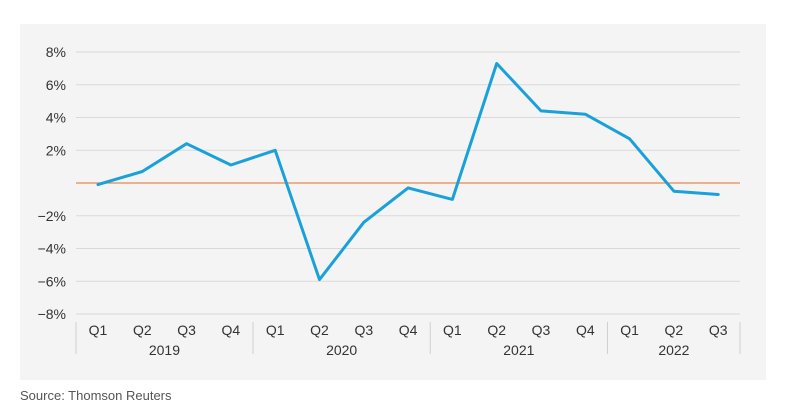 This screenshot has height=420, width=786. What do you see at coordinates (673, 350) in the screenshot?
I see `year-label: 2022` at bounding box center [673, 350].